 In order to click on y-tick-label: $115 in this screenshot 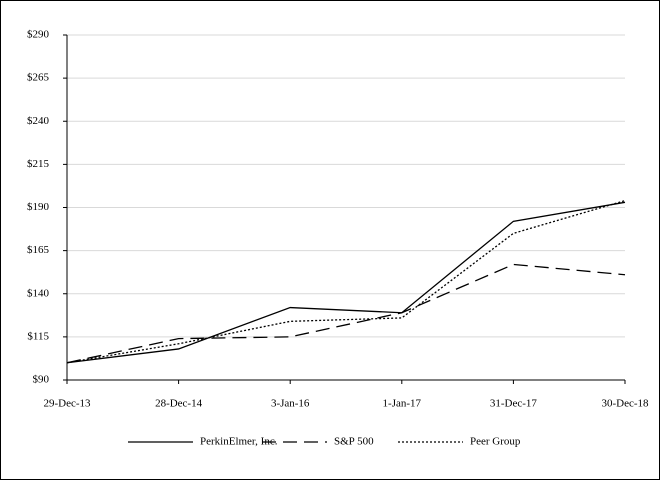, I will do `click(38, 336)`.